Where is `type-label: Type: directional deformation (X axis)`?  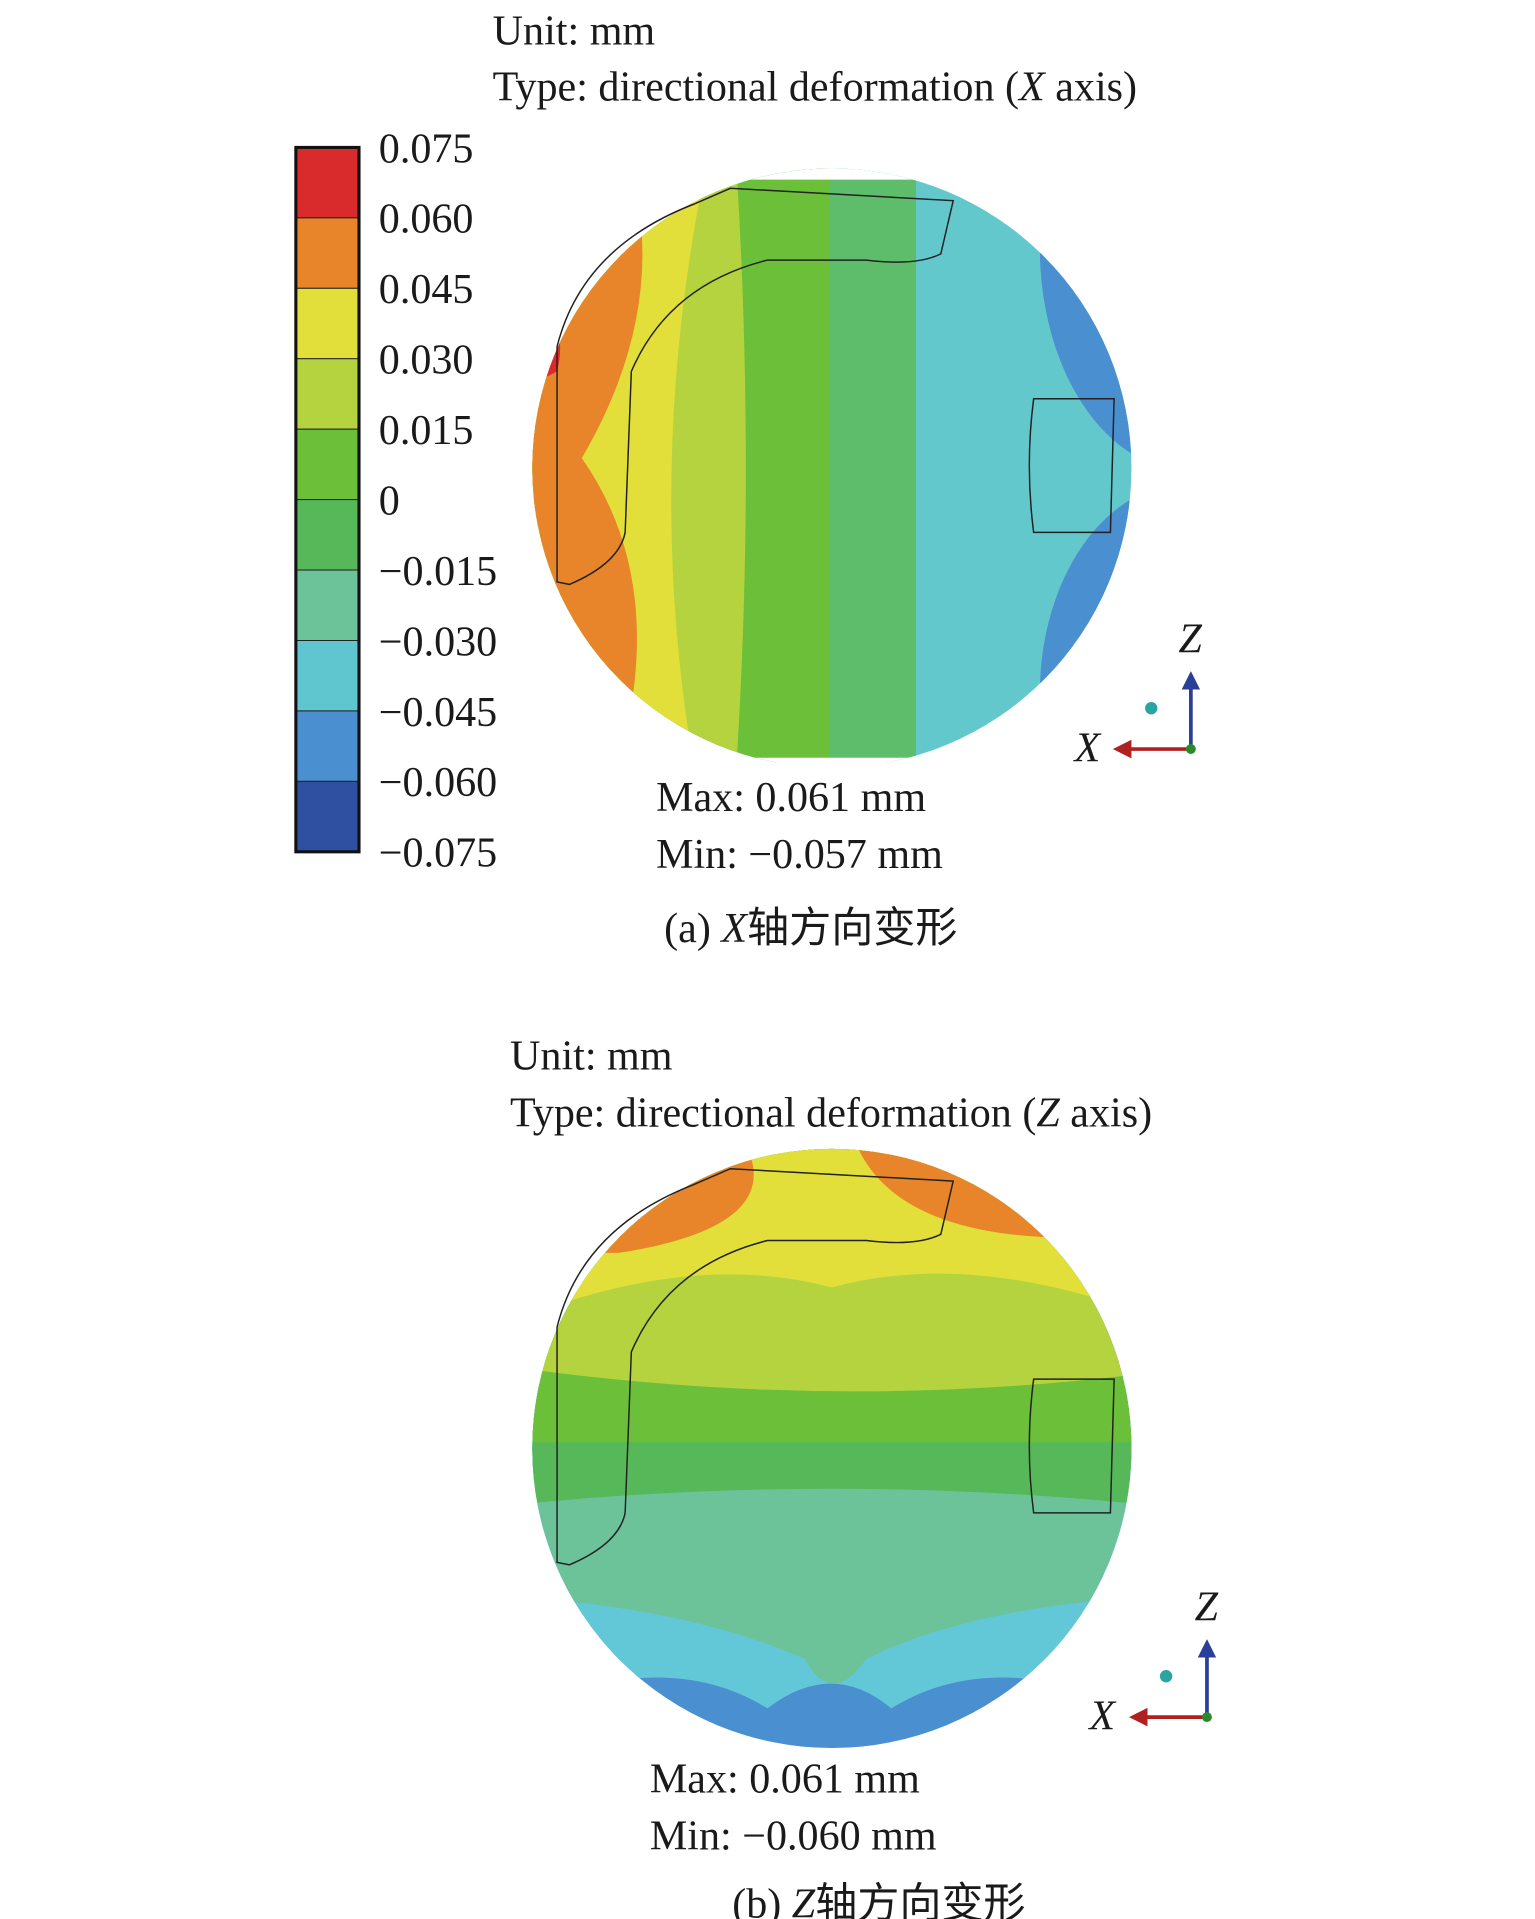 type-label: Type: directional deformation (X axis) is located at coordinates (815, 87).